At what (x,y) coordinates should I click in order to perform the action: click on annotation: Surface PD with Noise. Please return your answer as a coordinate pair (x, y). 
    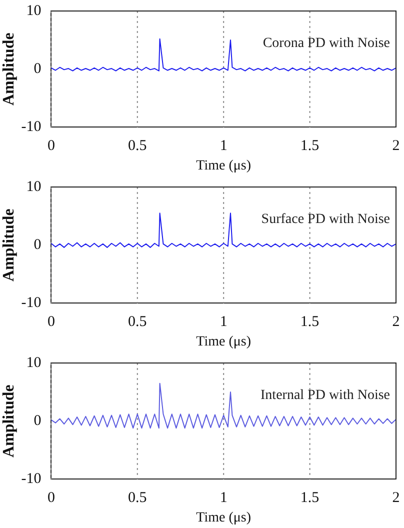
    Looking at the image, I should click on (325, 220).